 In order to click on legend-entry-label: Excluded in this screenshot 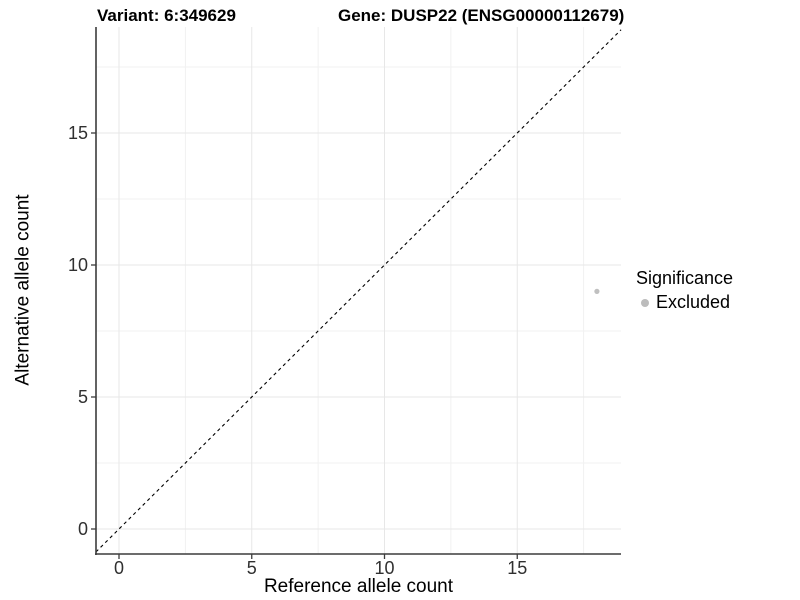, I will do `click(693, 302)`.